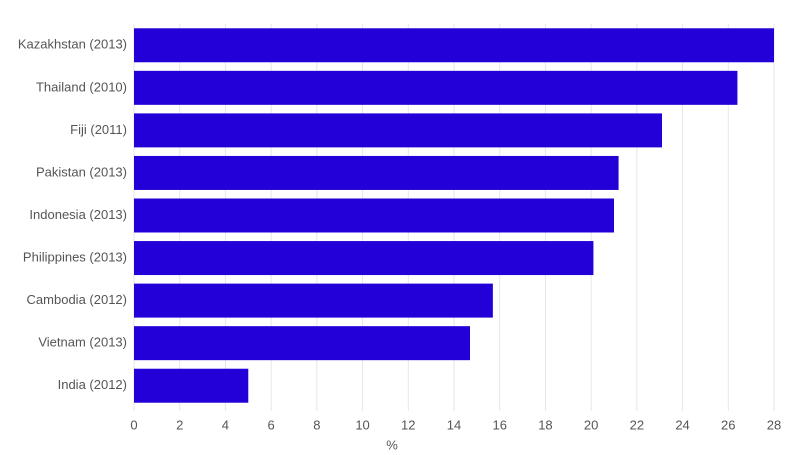 This screenshot has height=455, width=800. Describe the element at coordinates (362, 424) in the screenshot. I see `x-tick-label: 10` at that location.